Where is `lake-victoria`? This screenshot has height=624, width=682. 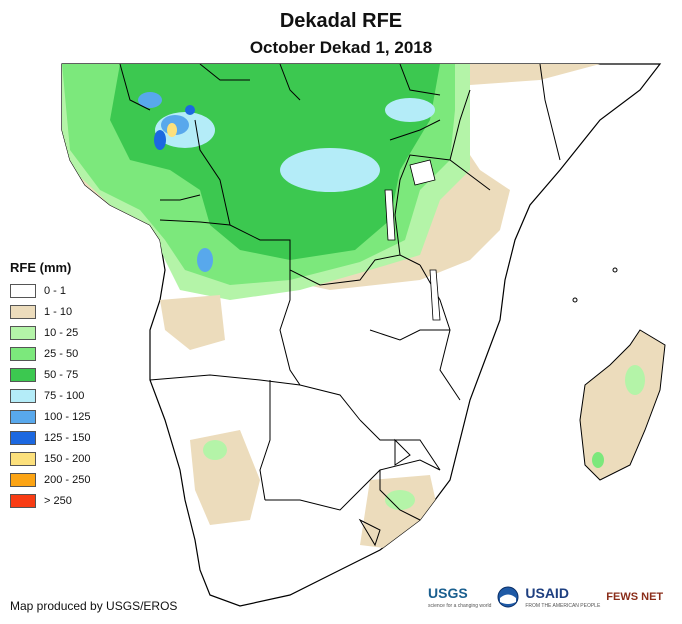
lake-victoria is located at coordinates (422, 172).